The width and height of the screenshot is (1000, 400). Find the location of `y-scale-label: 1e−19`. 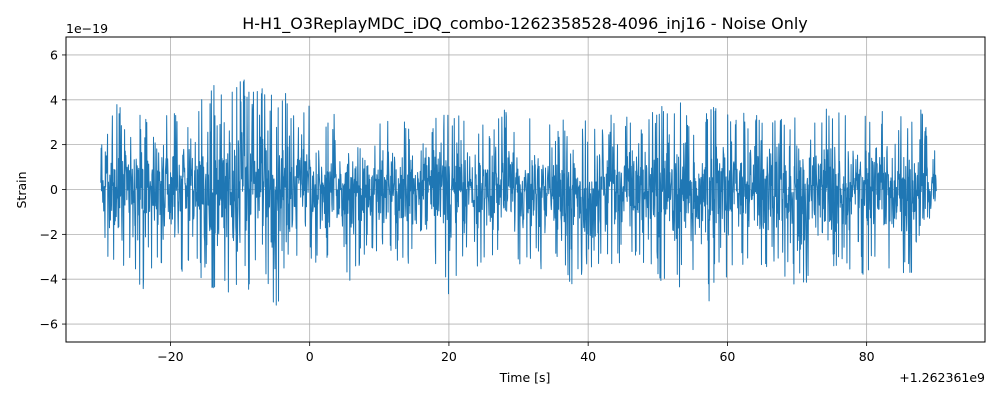

y-scale-label: 1e−19 is located at coordinates (87, 28).